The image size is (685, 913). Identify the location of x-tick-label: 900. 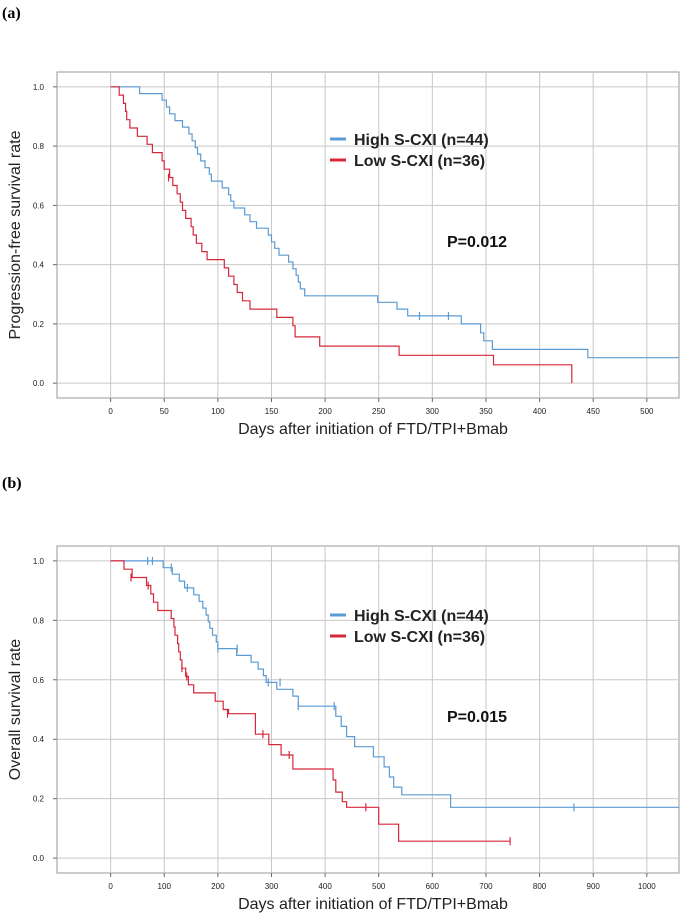
(594, 886).